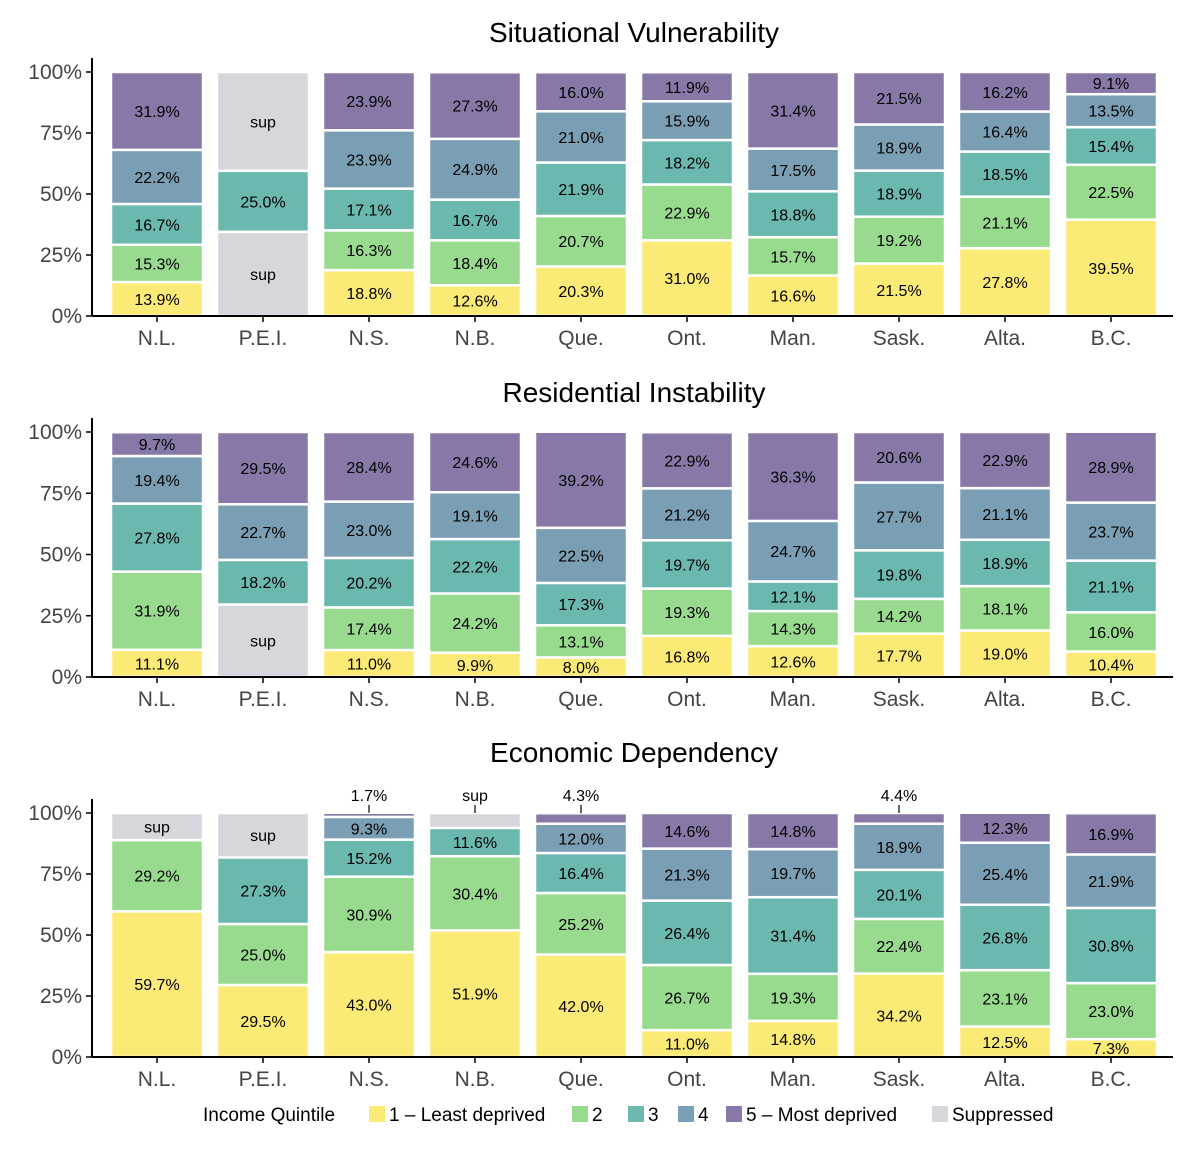 Image resolution: width=1200 pixels, height=1155 pixels. What do you see at coordinates (1110, 468) in the screenshot?
I see `data-label: 28.9%` at bounding box center [1110, 468].